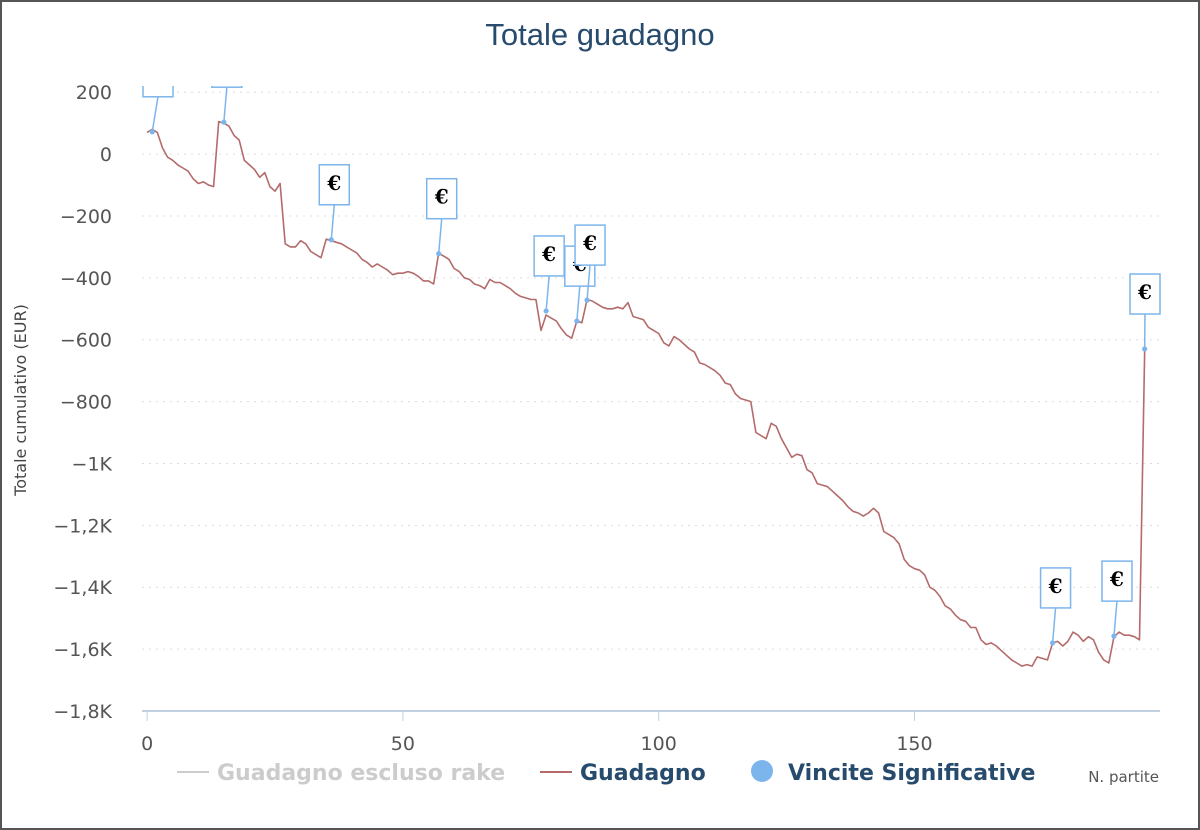 The width and height of the screenshot is (1200, 830). Describe the element at coordinates (659, 744) in the screenshot. I see `x-tick-label: 100` at that location.